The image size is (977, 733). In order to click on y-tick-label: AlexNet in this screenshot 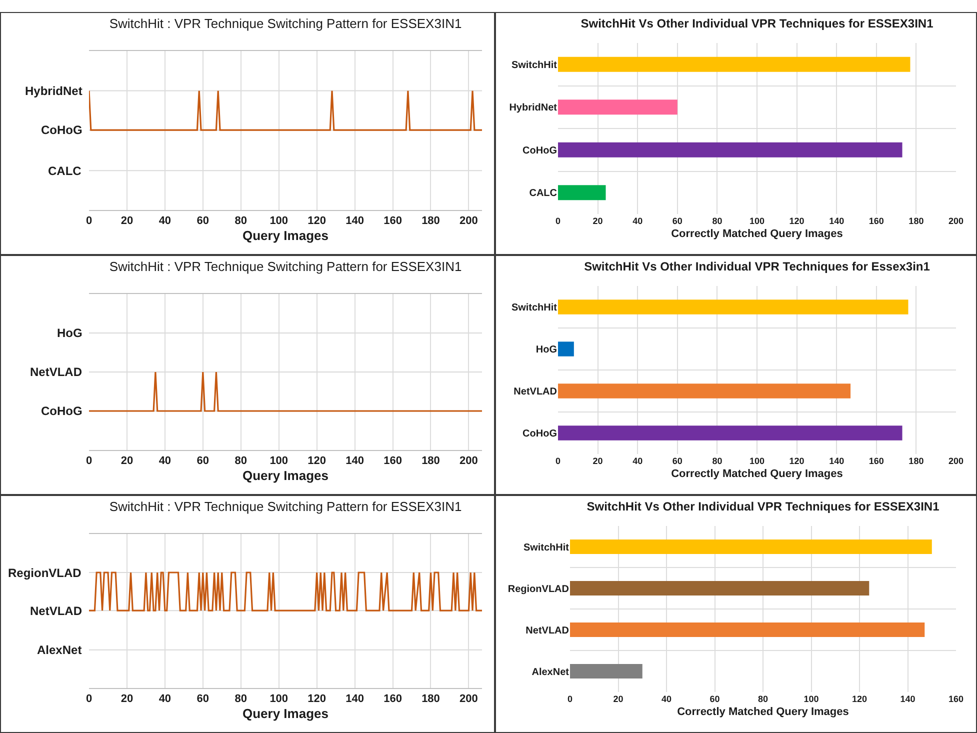, I will do `click(551, 672)`.